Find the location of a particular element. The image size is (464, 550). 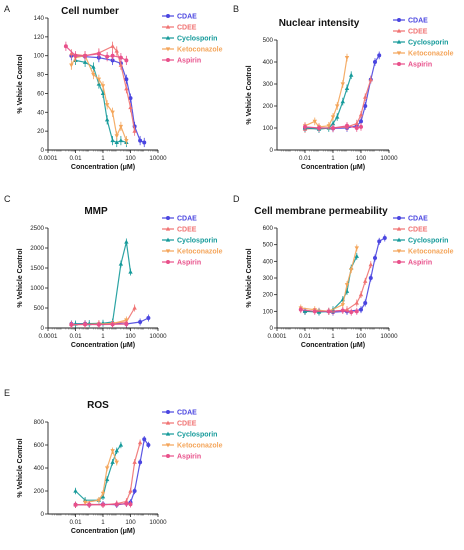

chart-title: Nuclear intensity is located at coordinates (319, 23).